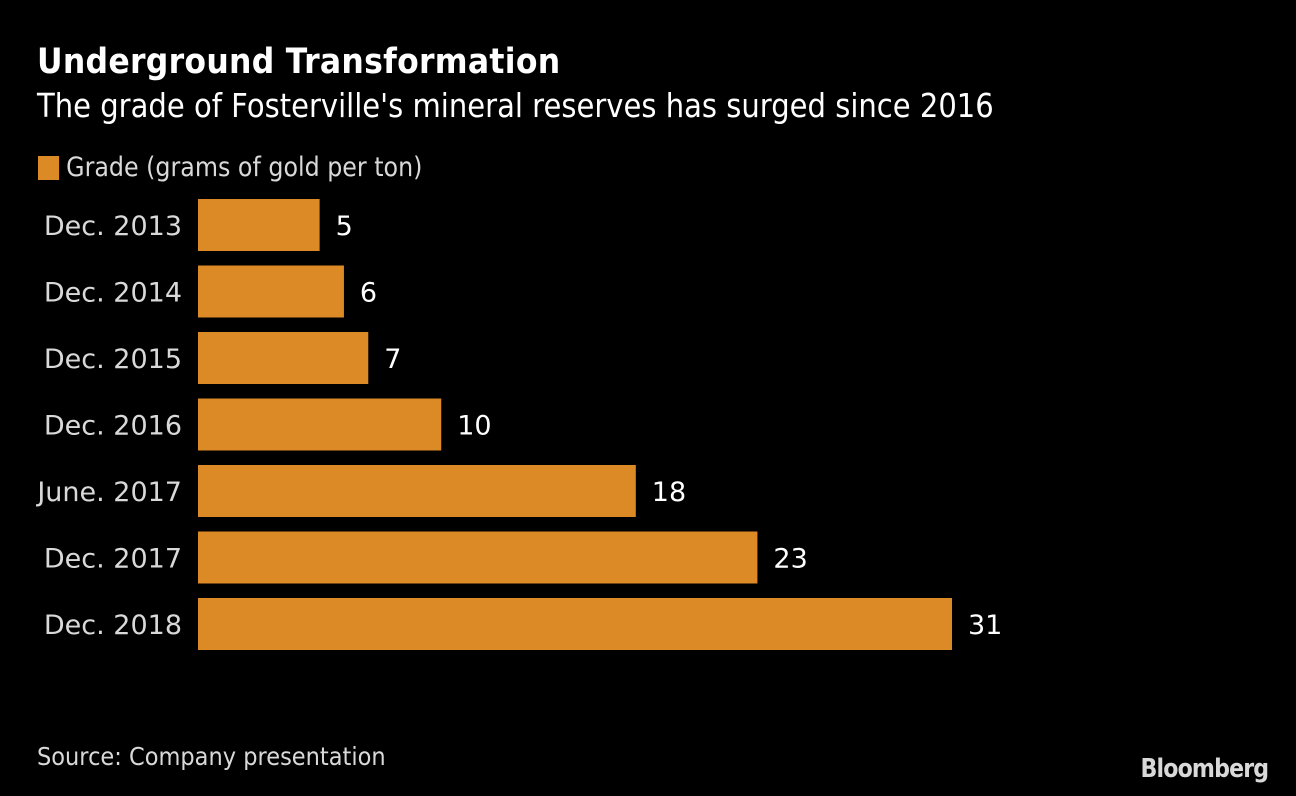  What do you see at coordinates (392, 359) in the screenshot?
I see `value-label: 7` at bounding box center [392, 359].